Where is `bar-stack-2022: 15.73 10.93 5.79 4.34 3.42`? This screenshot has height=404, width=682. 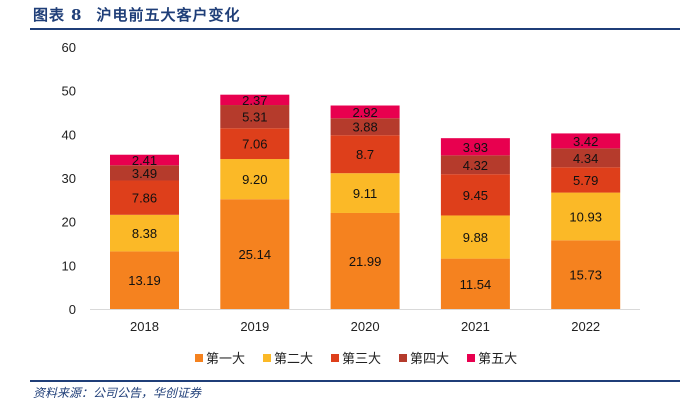
bar-stack-2022: 15.73 10.93 5.79 4.34 3.42 is located at coordinates (586, 221).